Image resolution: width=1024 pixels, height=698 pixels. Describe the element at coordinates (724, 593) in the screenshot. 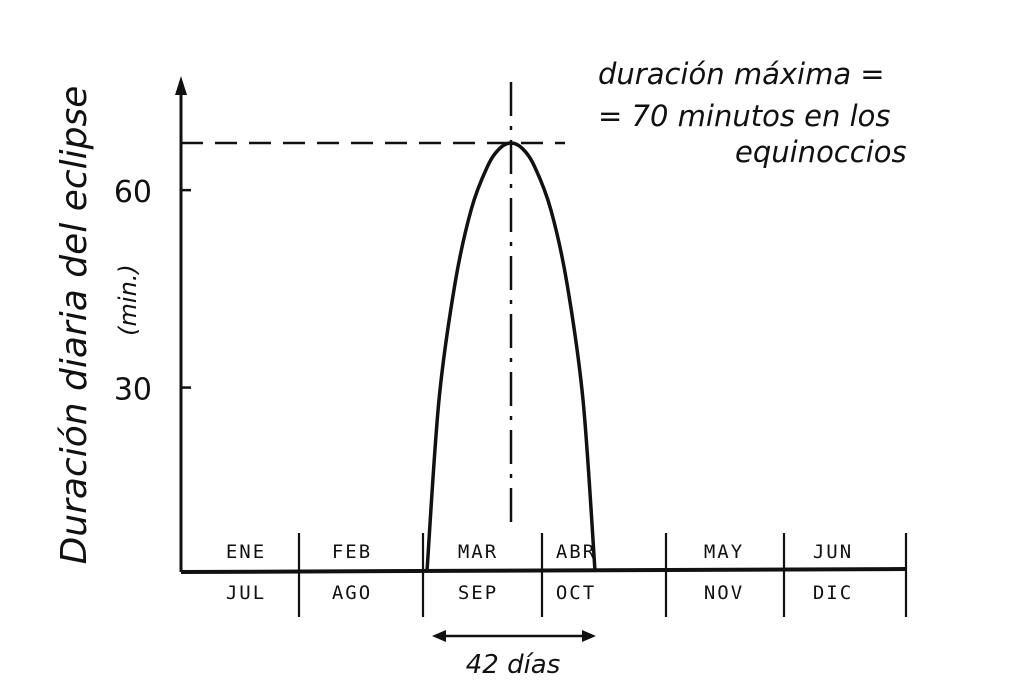

I see `month-label-bottom: NOV` at that location.